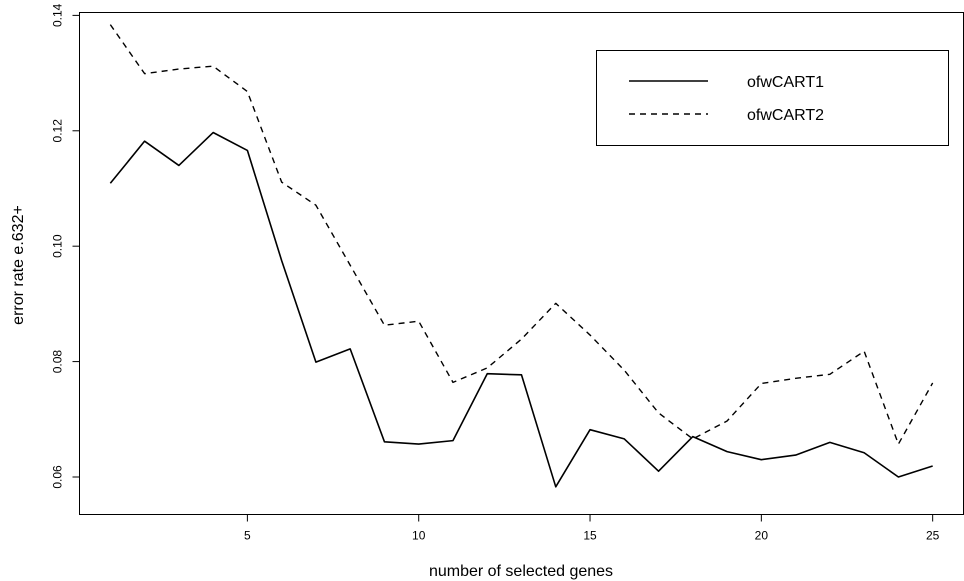 The image size is (964, 581). I want to click on y-tick-label: 0.08, so click(58, 362).